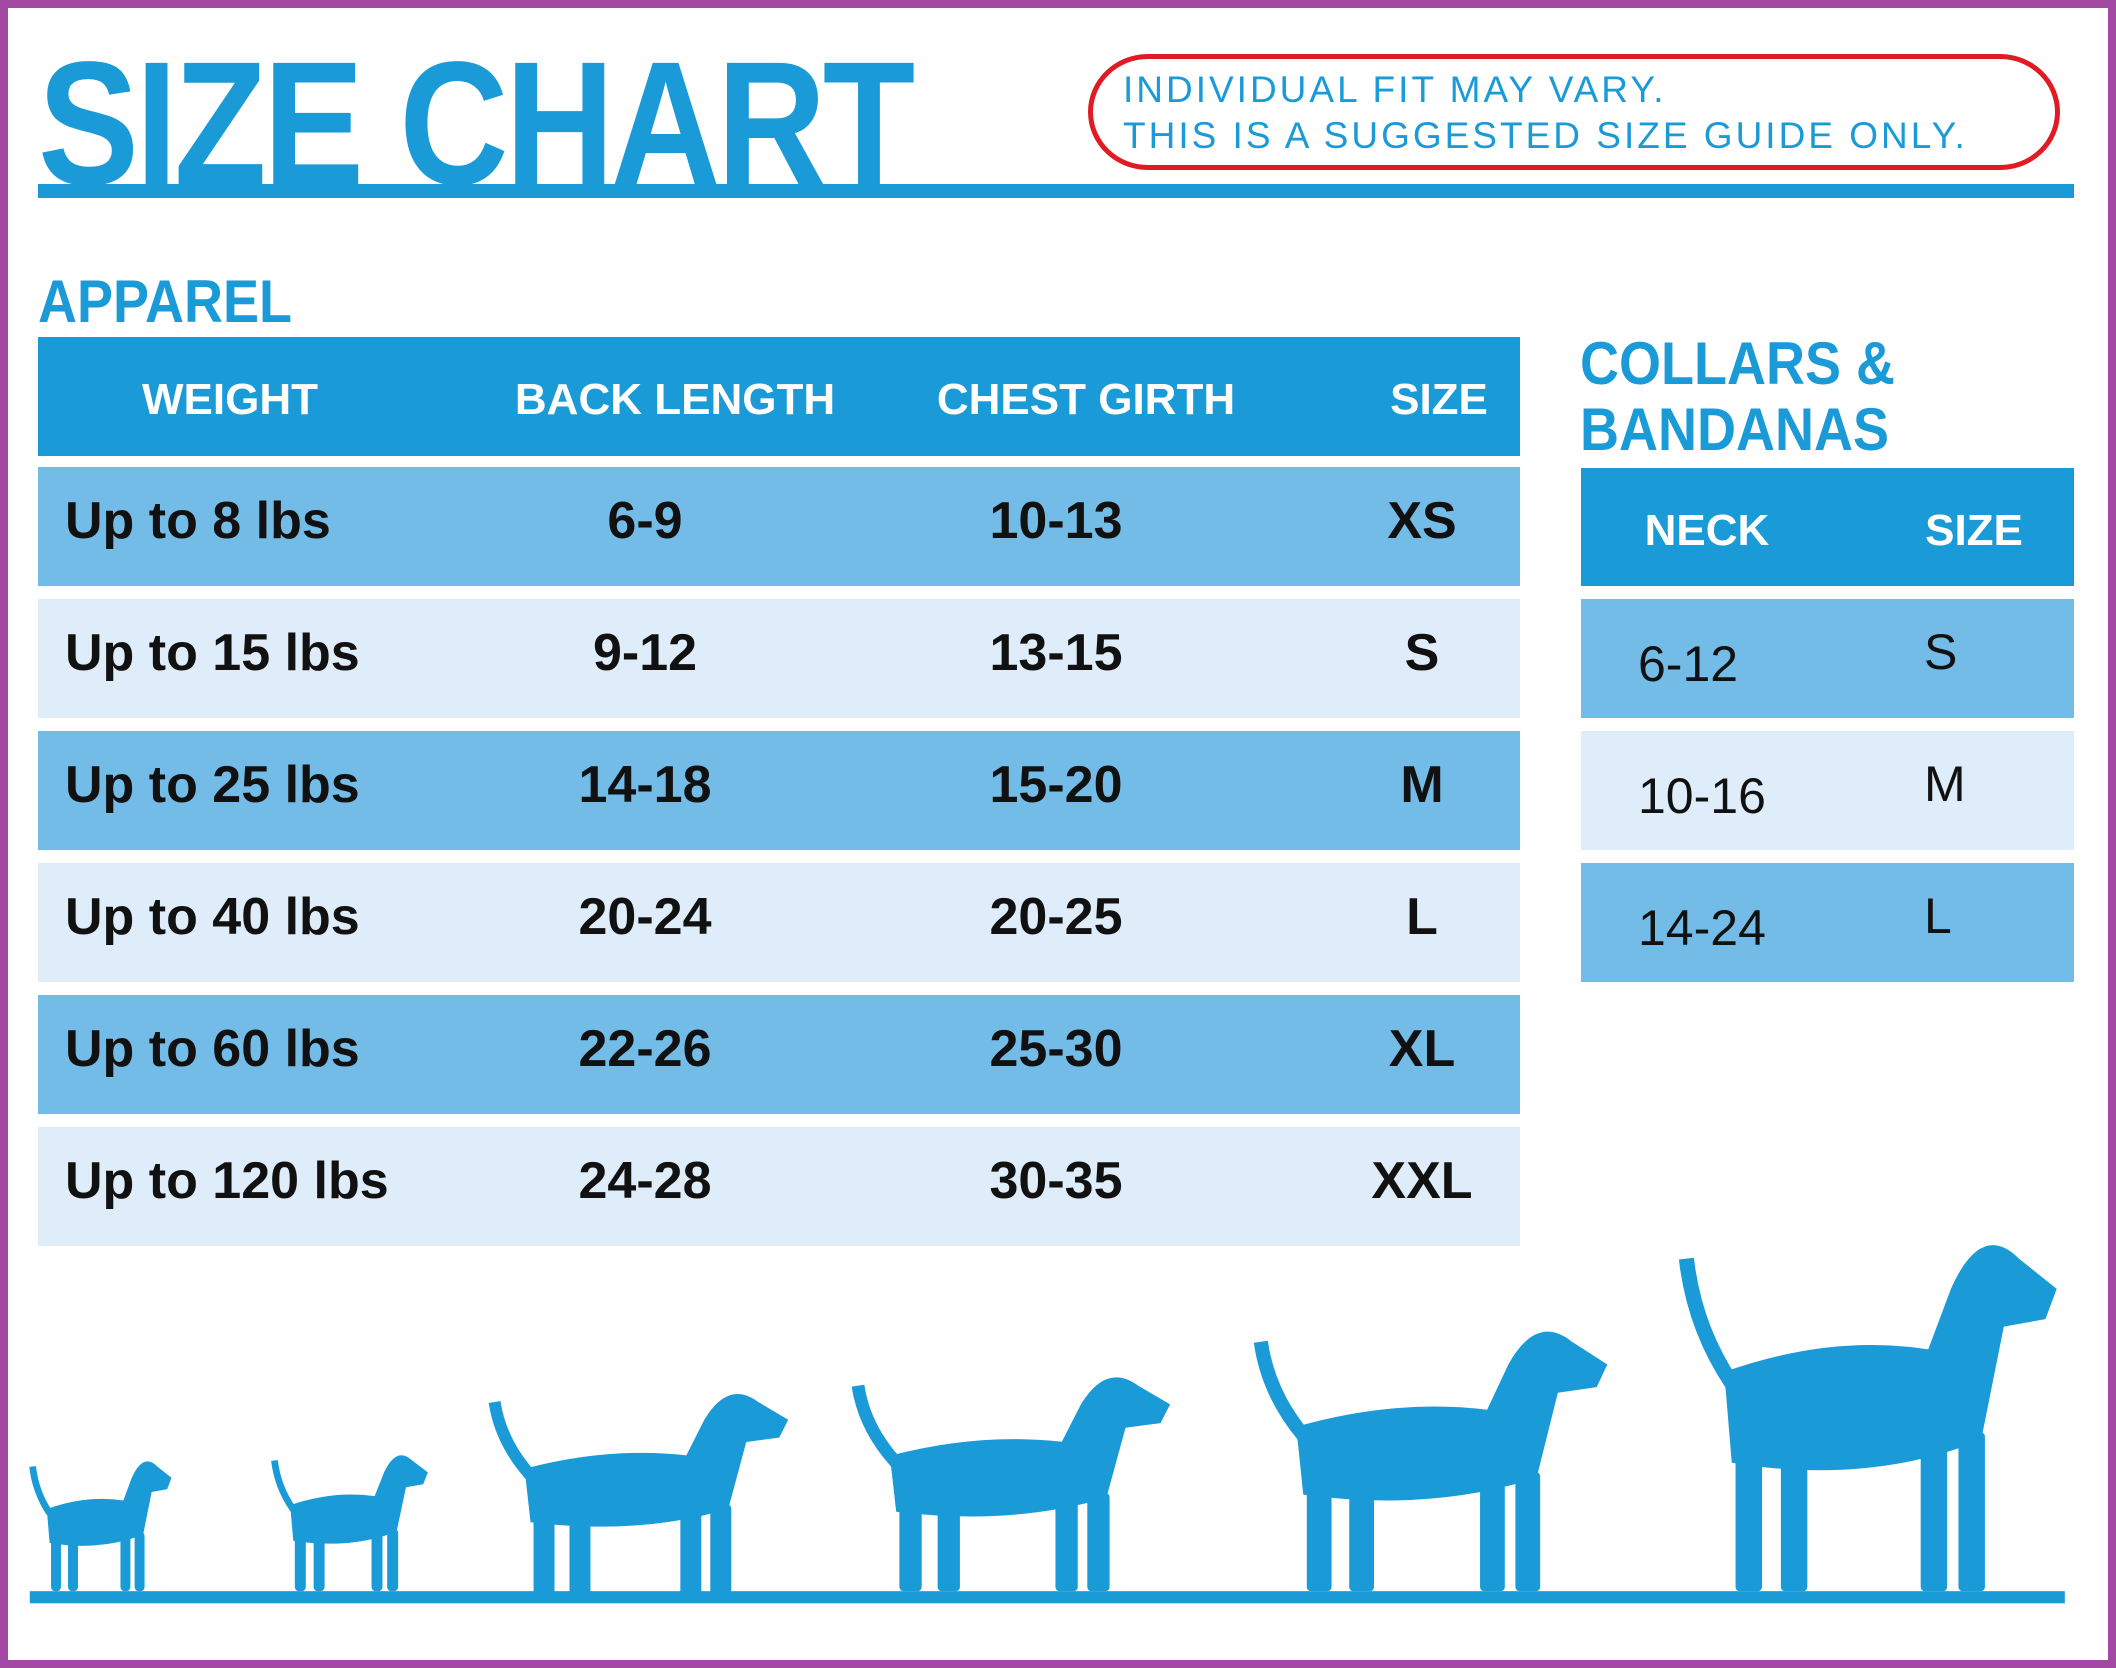  What do you see at coordinates (1056, 1181) in the screenshot?
I see `cell-chest-girth: 30-35` at bounding box center [1056, 1181].